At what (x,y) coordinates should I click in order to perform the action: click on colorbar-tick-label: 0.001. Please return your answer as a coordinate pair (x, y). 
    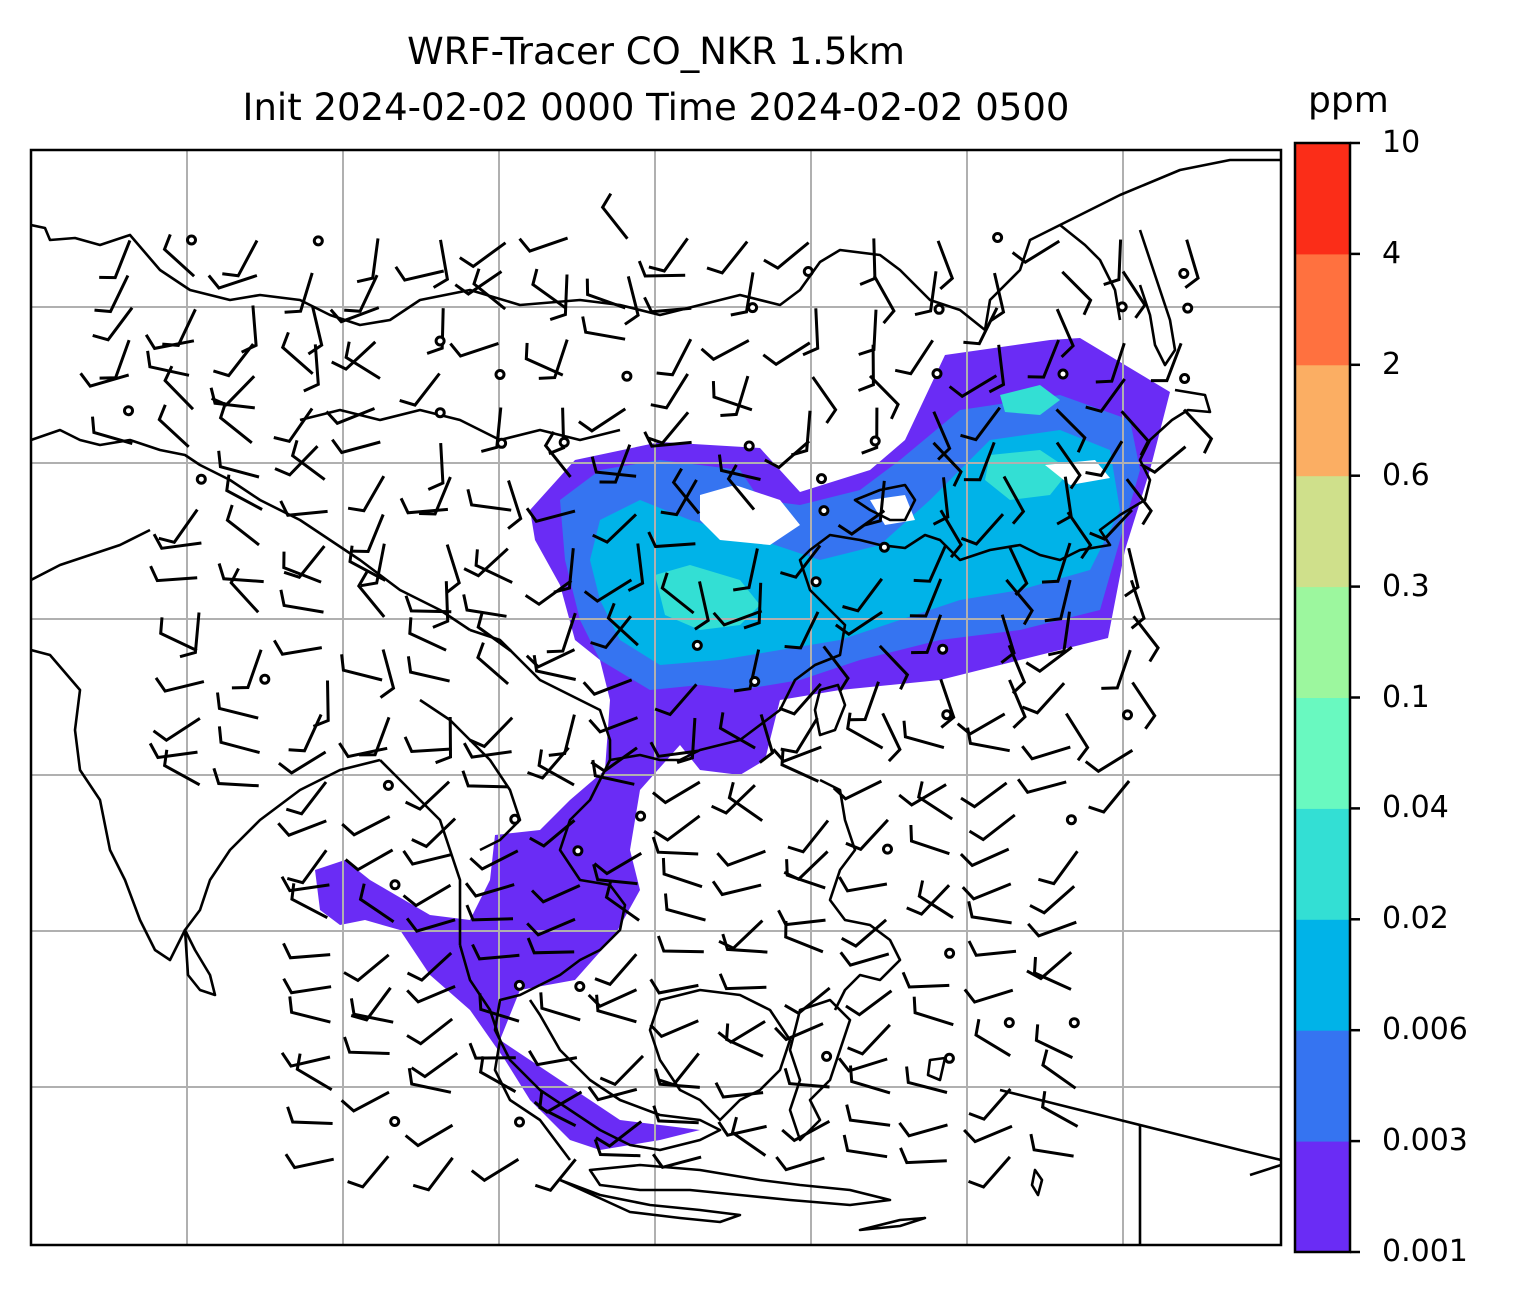
    Looking at the image, I should click on (1425, 1251).